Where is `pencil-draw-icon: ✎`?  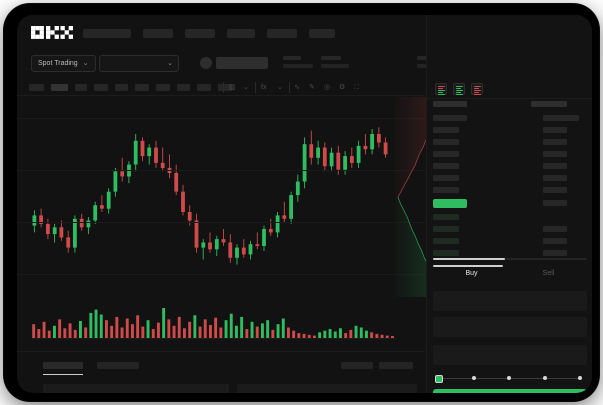
pencil-draw-icon: ✎ is located at coordinates (312, 87).